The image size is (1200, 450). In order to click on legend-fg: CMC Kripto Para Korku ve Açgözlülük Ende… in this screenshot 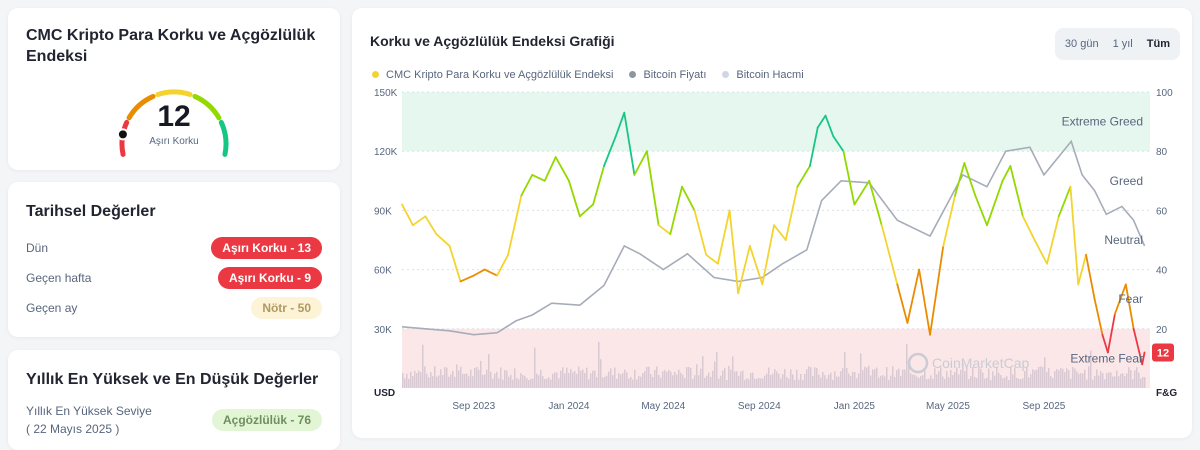, I will do `click(492, 75)`.